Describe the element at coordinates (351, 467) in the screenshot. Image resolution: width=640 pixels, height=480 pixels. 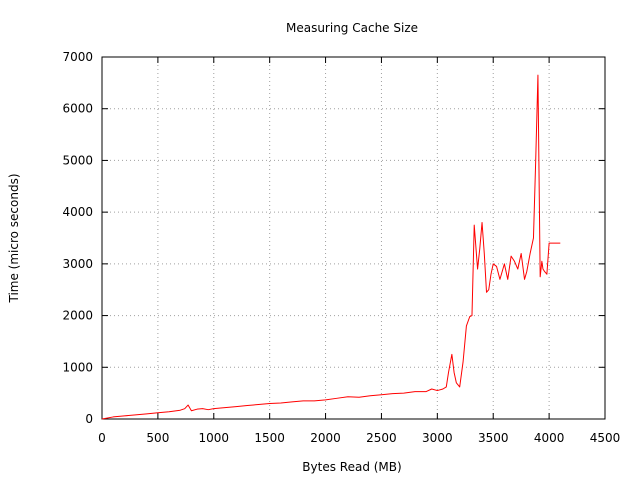
I see `x-axis-label: Bytes Read (MB)` at that location.